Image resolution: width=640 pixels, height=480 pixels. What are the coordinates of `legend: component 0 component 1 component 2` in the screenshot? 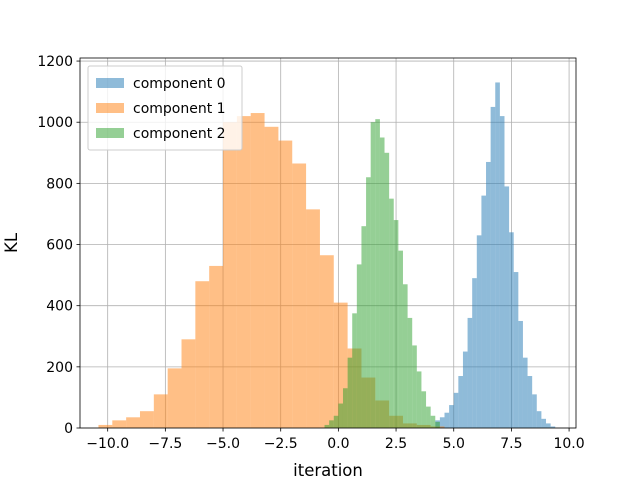 It's located at (165, 108).